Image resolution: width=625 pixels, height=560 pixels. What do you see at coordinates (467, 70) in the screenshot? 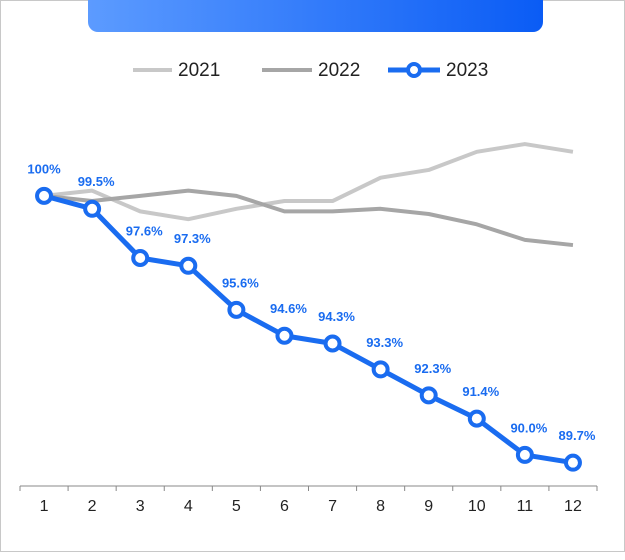
I see `legend-label: 2023` at bounding box center [467, 70].